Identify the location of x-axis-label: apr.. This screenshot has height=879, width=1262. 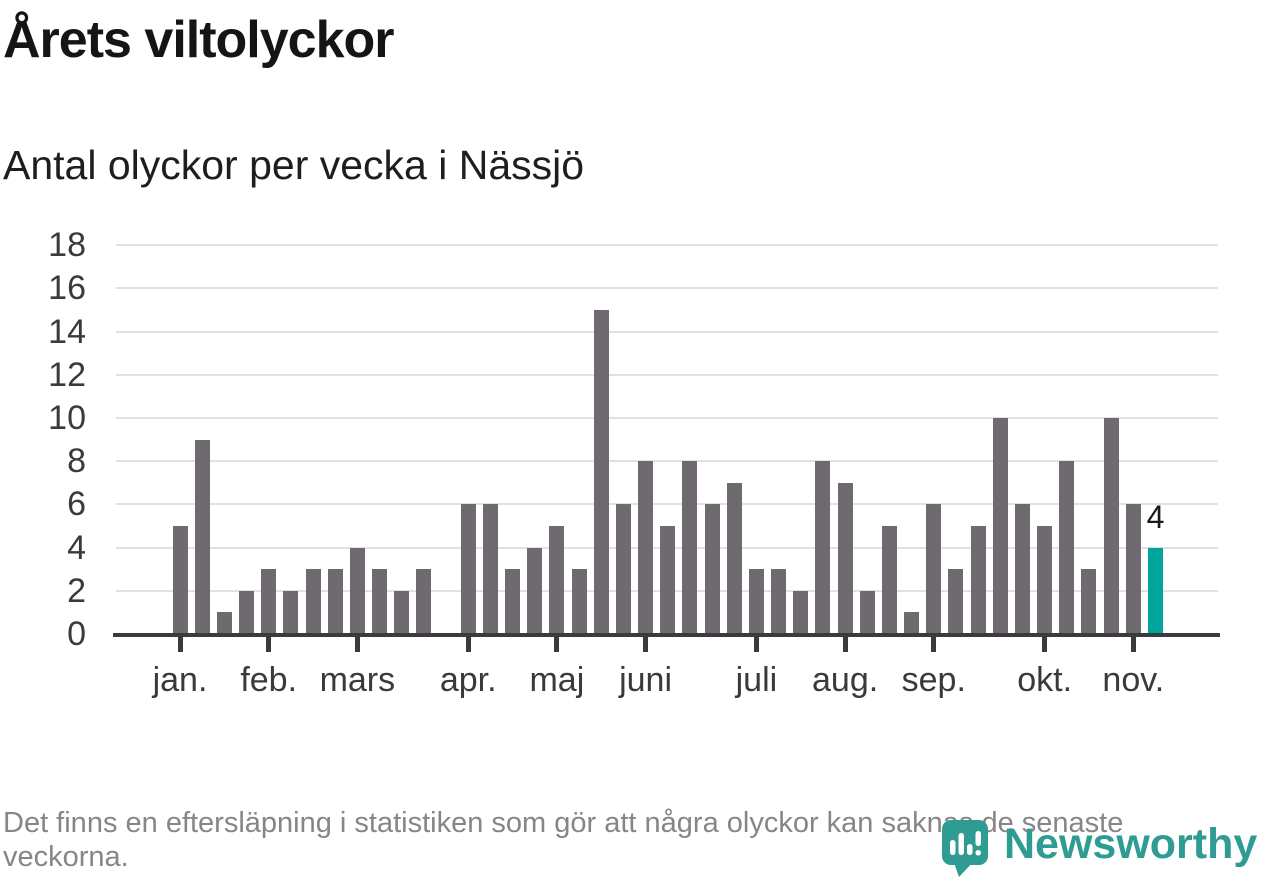
(468, 680).